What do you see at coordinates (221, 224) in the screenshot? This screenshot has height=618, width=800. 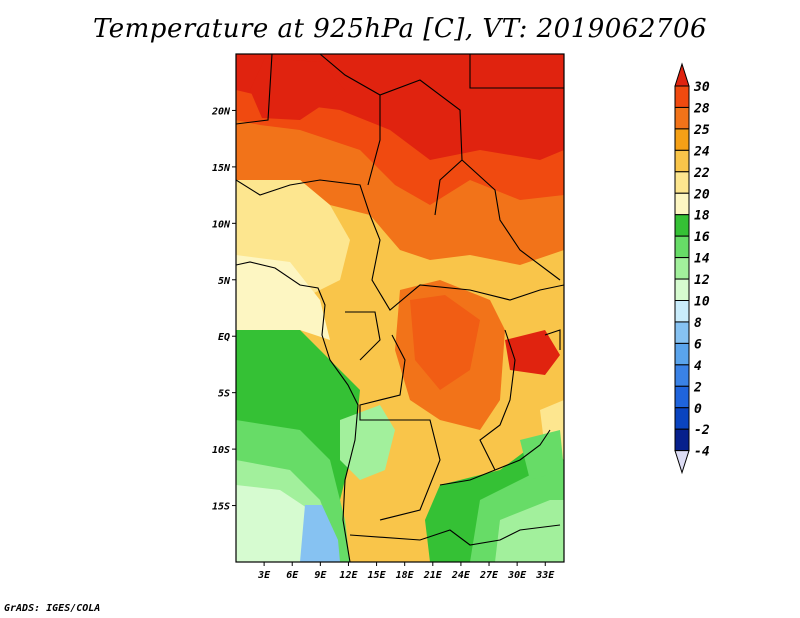 I see `y-tick-label: 10N` at bounding box center [221, 224].